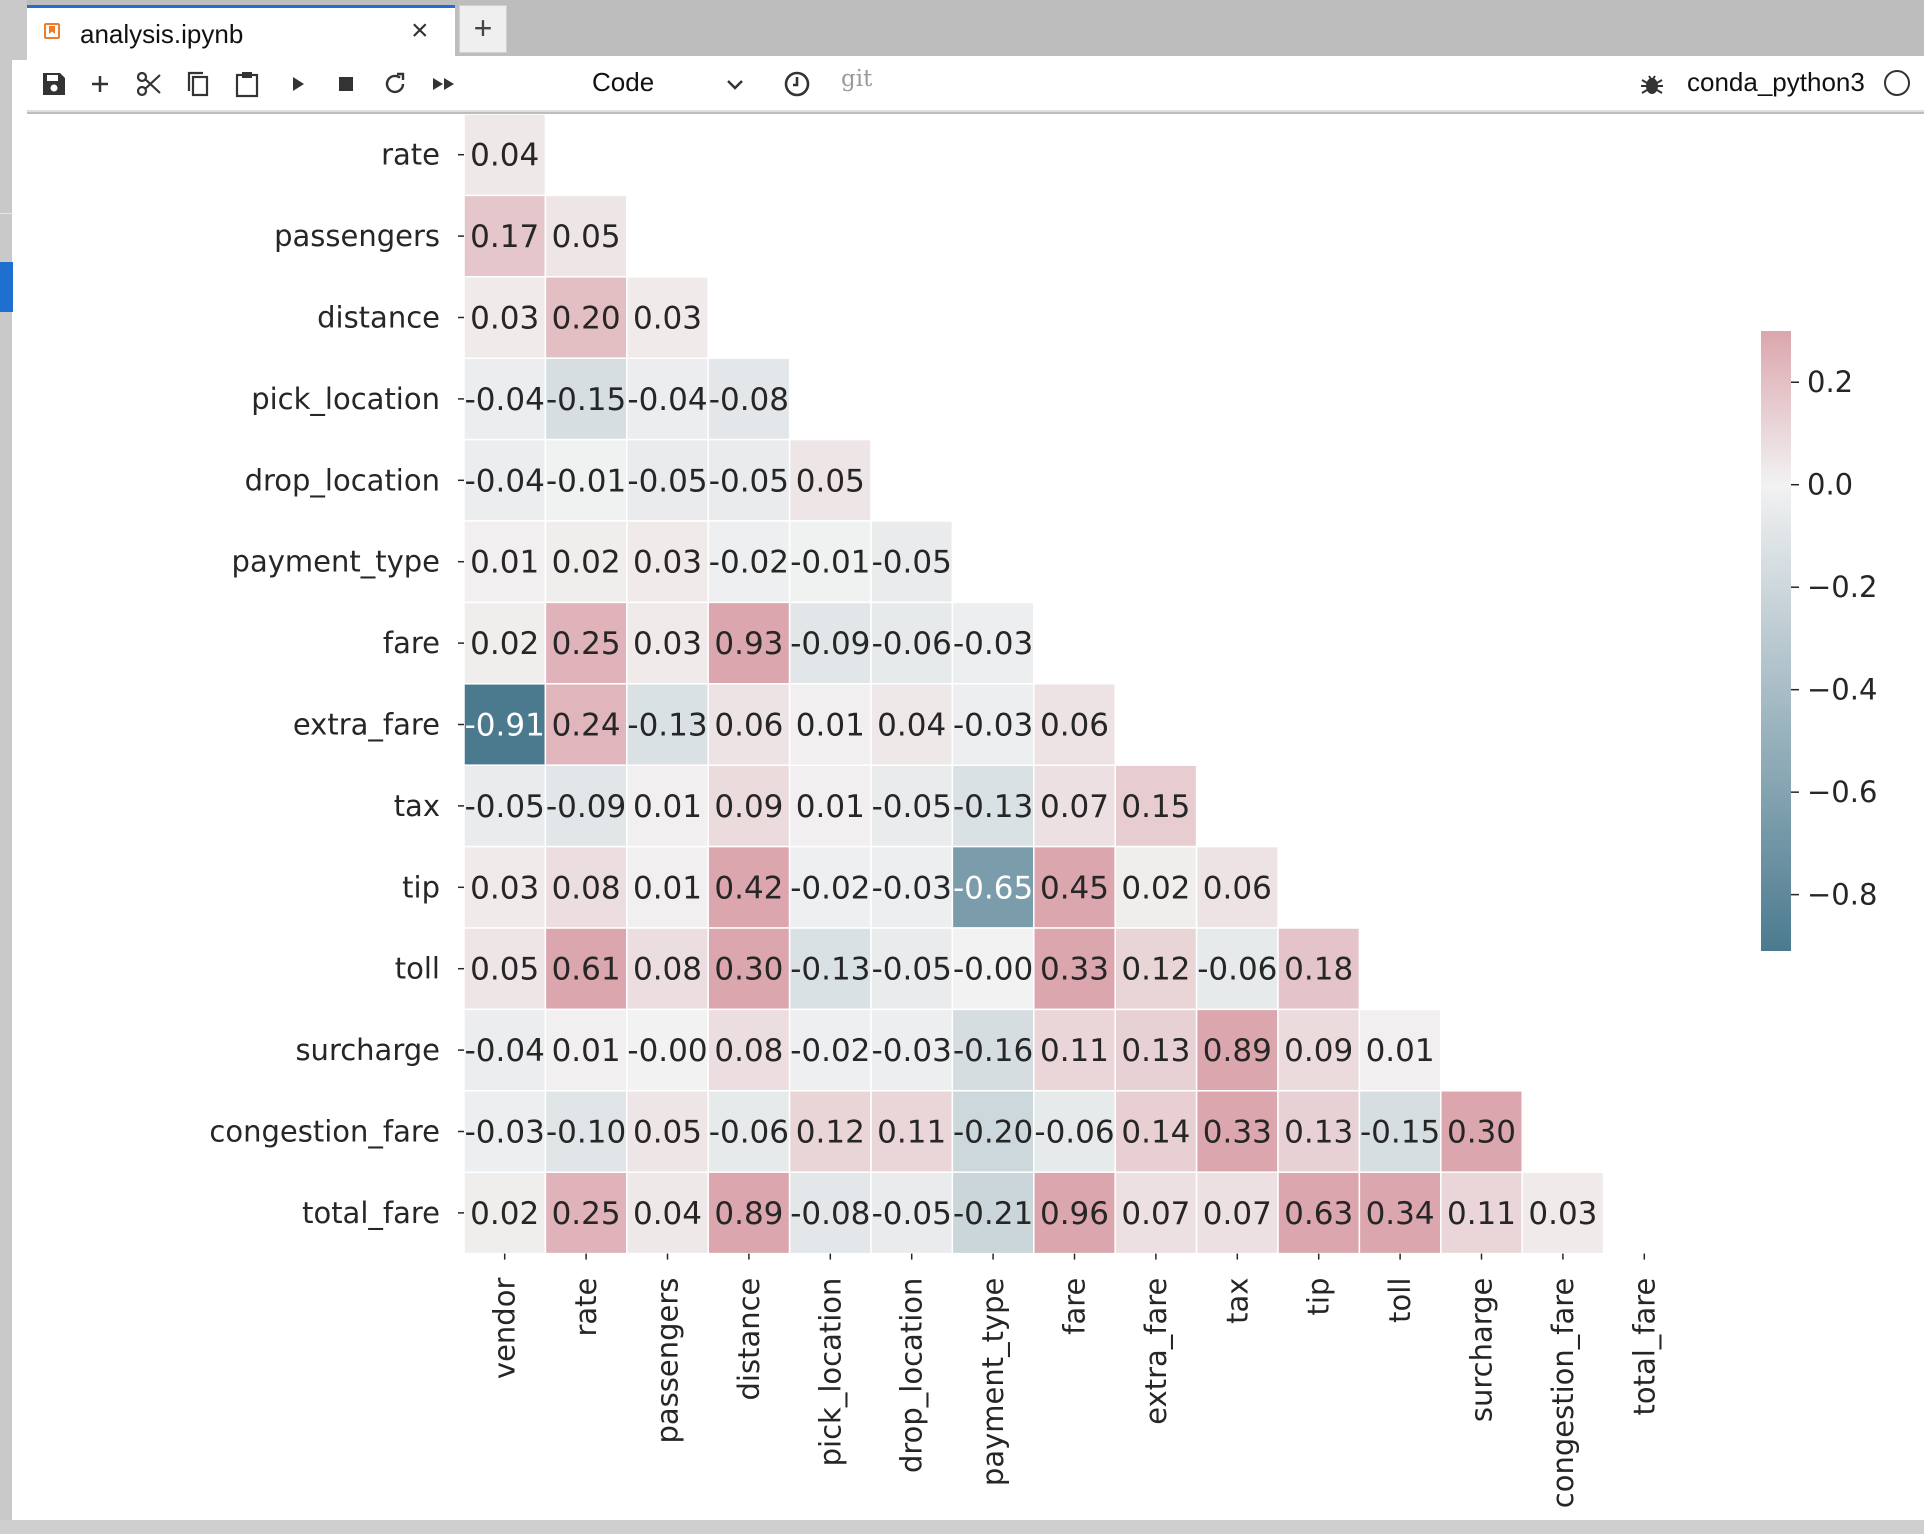 The width and height of the screenshot is (1924, 1534). Describe the element at coordinates (623, 82) in the screenshot. I see `cell-type-select: Code` at that location.